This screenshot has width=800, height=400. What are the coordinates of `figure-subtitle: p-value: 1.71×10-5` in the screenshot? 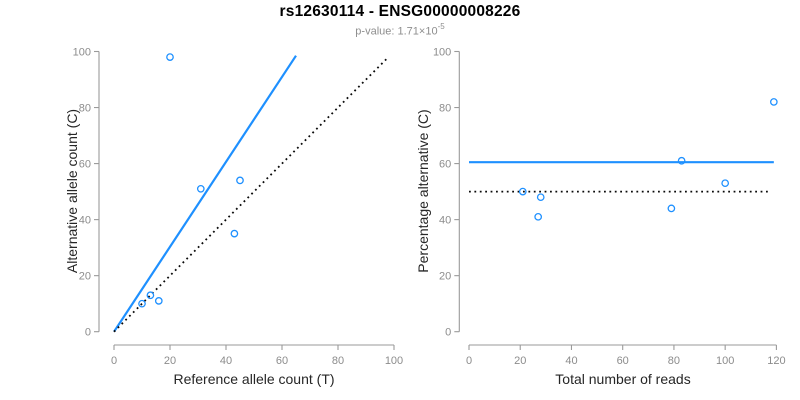 It's located at (400, 30).